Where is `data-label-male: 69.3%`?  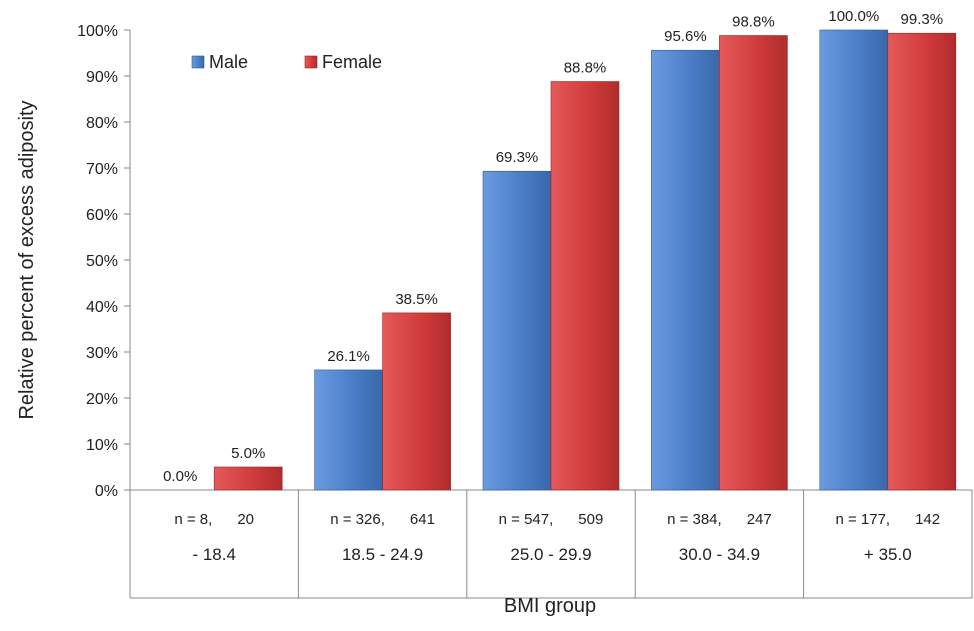 data-label-male: 69.3% is located at coordinates (517, 157).